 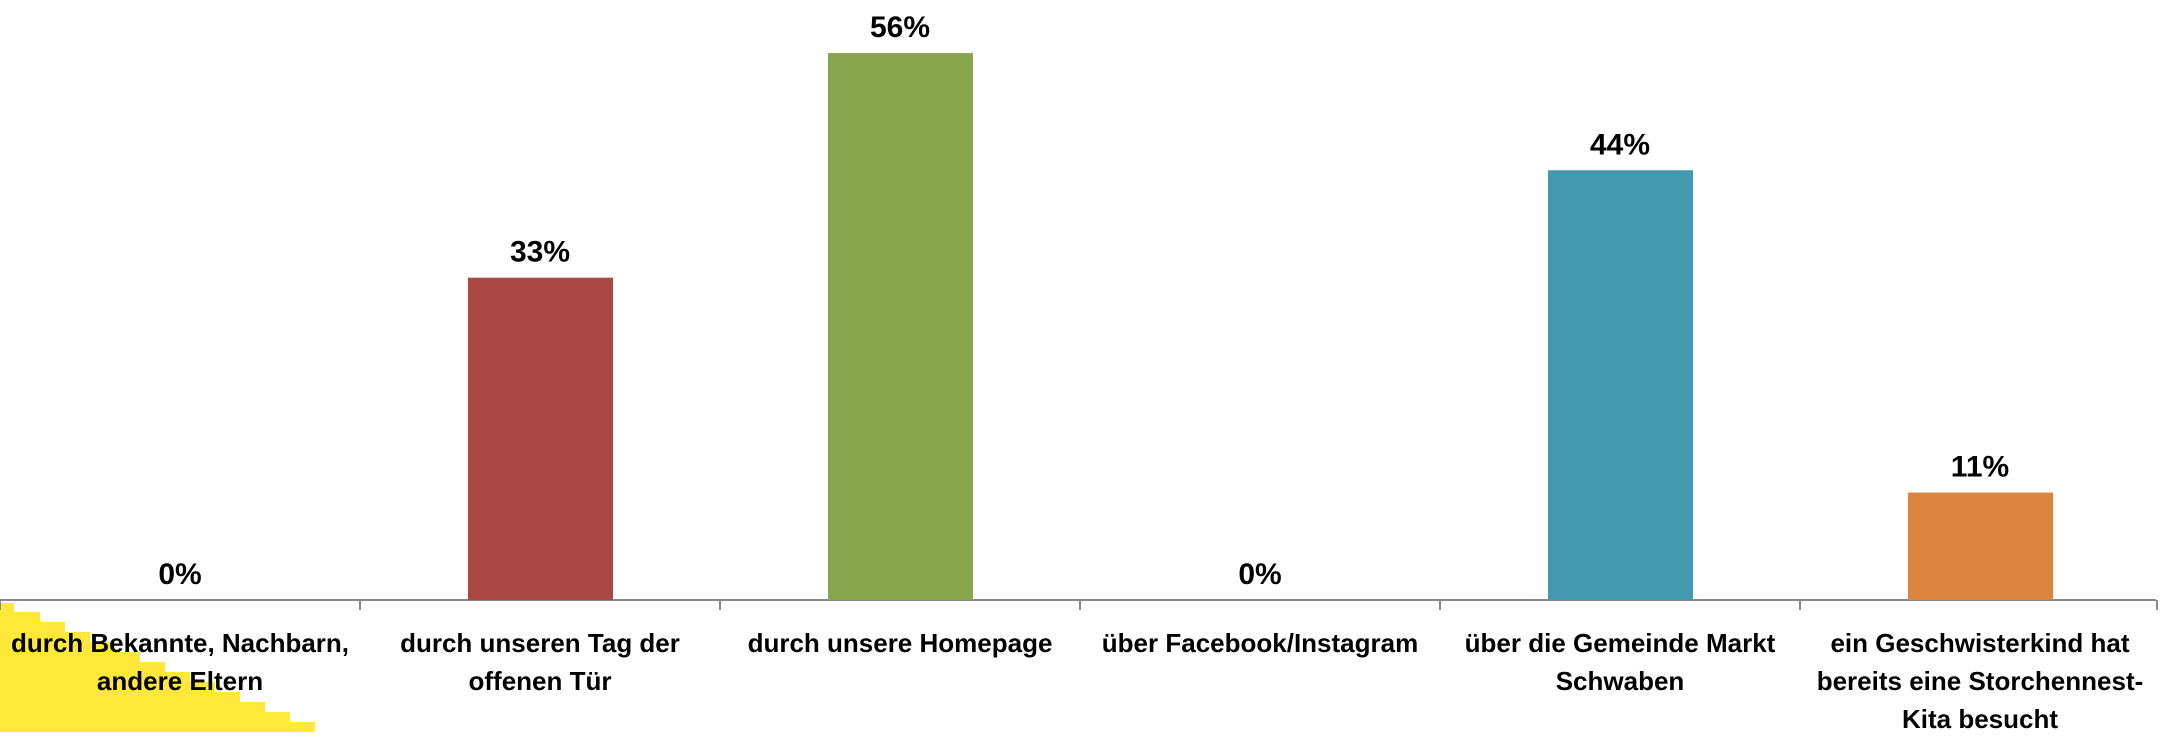 What do you see at coordinates (1620, 662) in the screenshot?
I see `category-label: über die Gemeinde Markt Schwaben` at bounding box center [1620, 662].